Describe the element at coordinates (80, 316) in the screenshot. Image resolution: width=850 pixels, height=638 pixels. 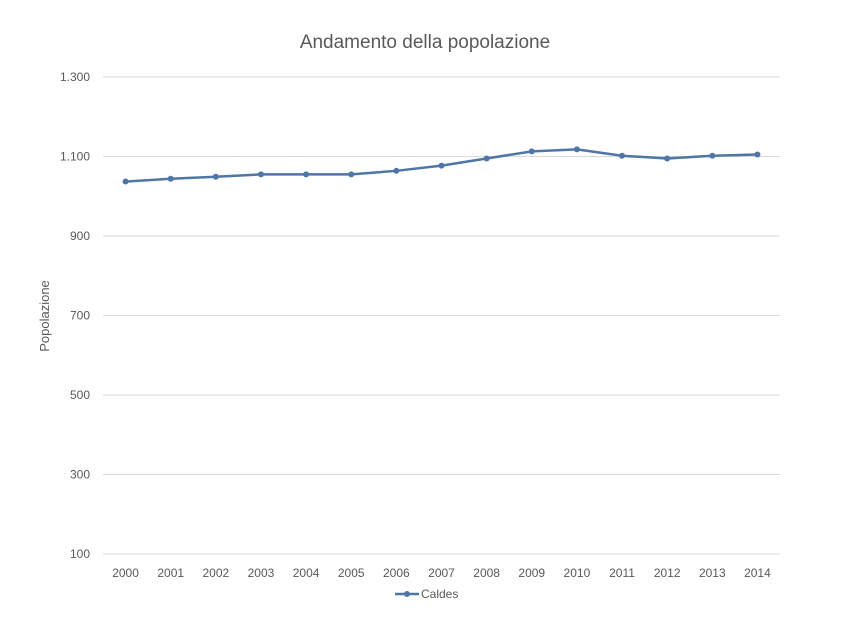
I see `y-tick-label: 700` at that location.